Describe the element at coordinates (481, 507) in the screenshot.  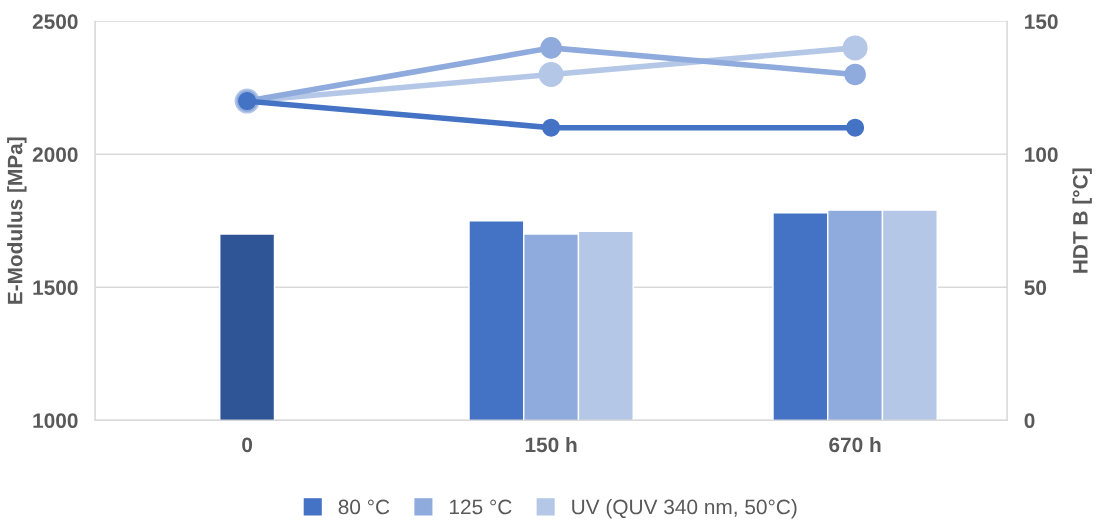
I see `legend-label: 125 °C` at that location.